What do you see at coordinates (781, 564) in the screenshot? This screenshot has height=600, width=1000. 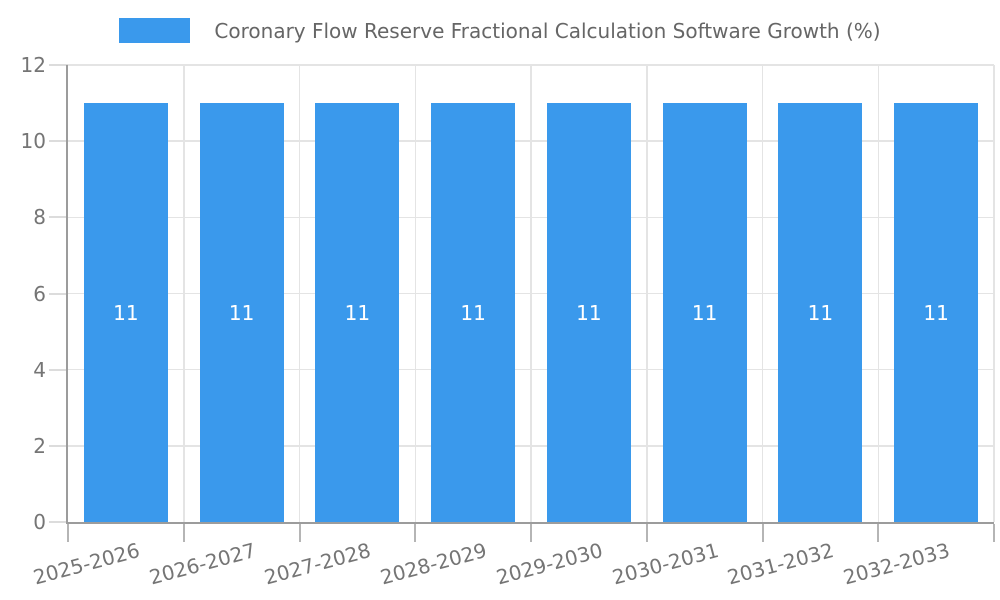 I see `x-tick-label: 2031-2032` at bounding box center [781, 564].